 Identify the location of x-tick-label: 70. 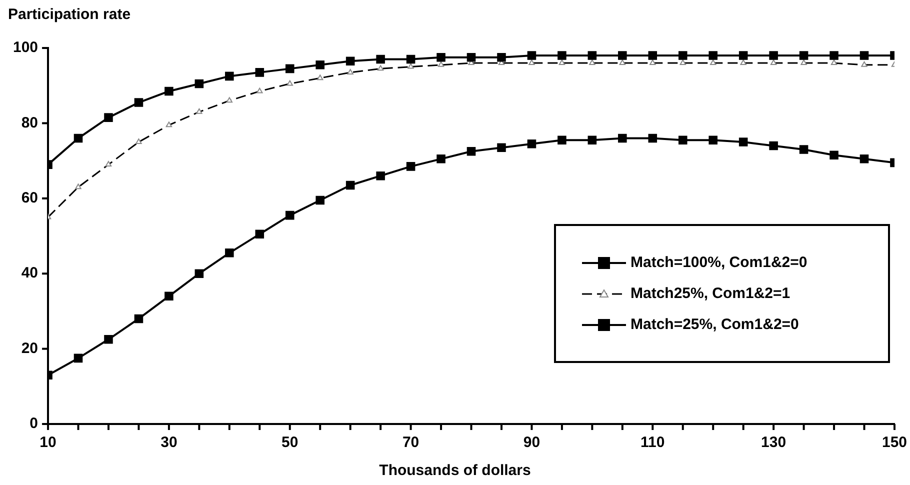
(411, 443).